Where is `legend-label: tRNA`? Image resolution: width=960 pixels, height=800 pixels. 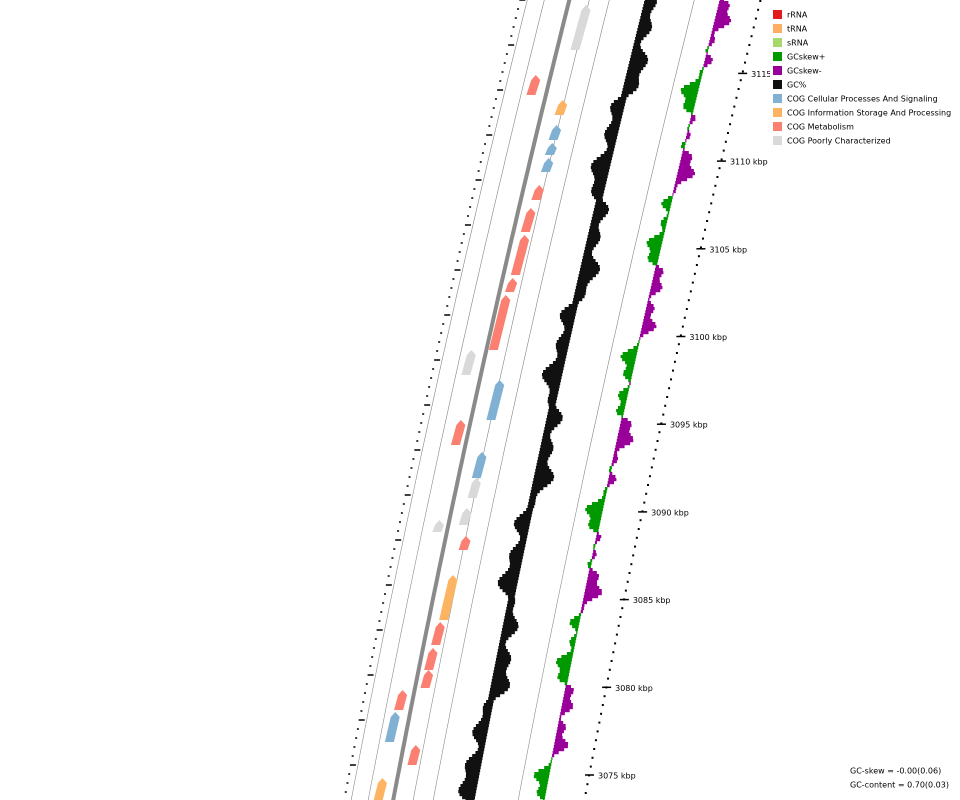 legend-label: tRNA is located at coordinates (797, 29).